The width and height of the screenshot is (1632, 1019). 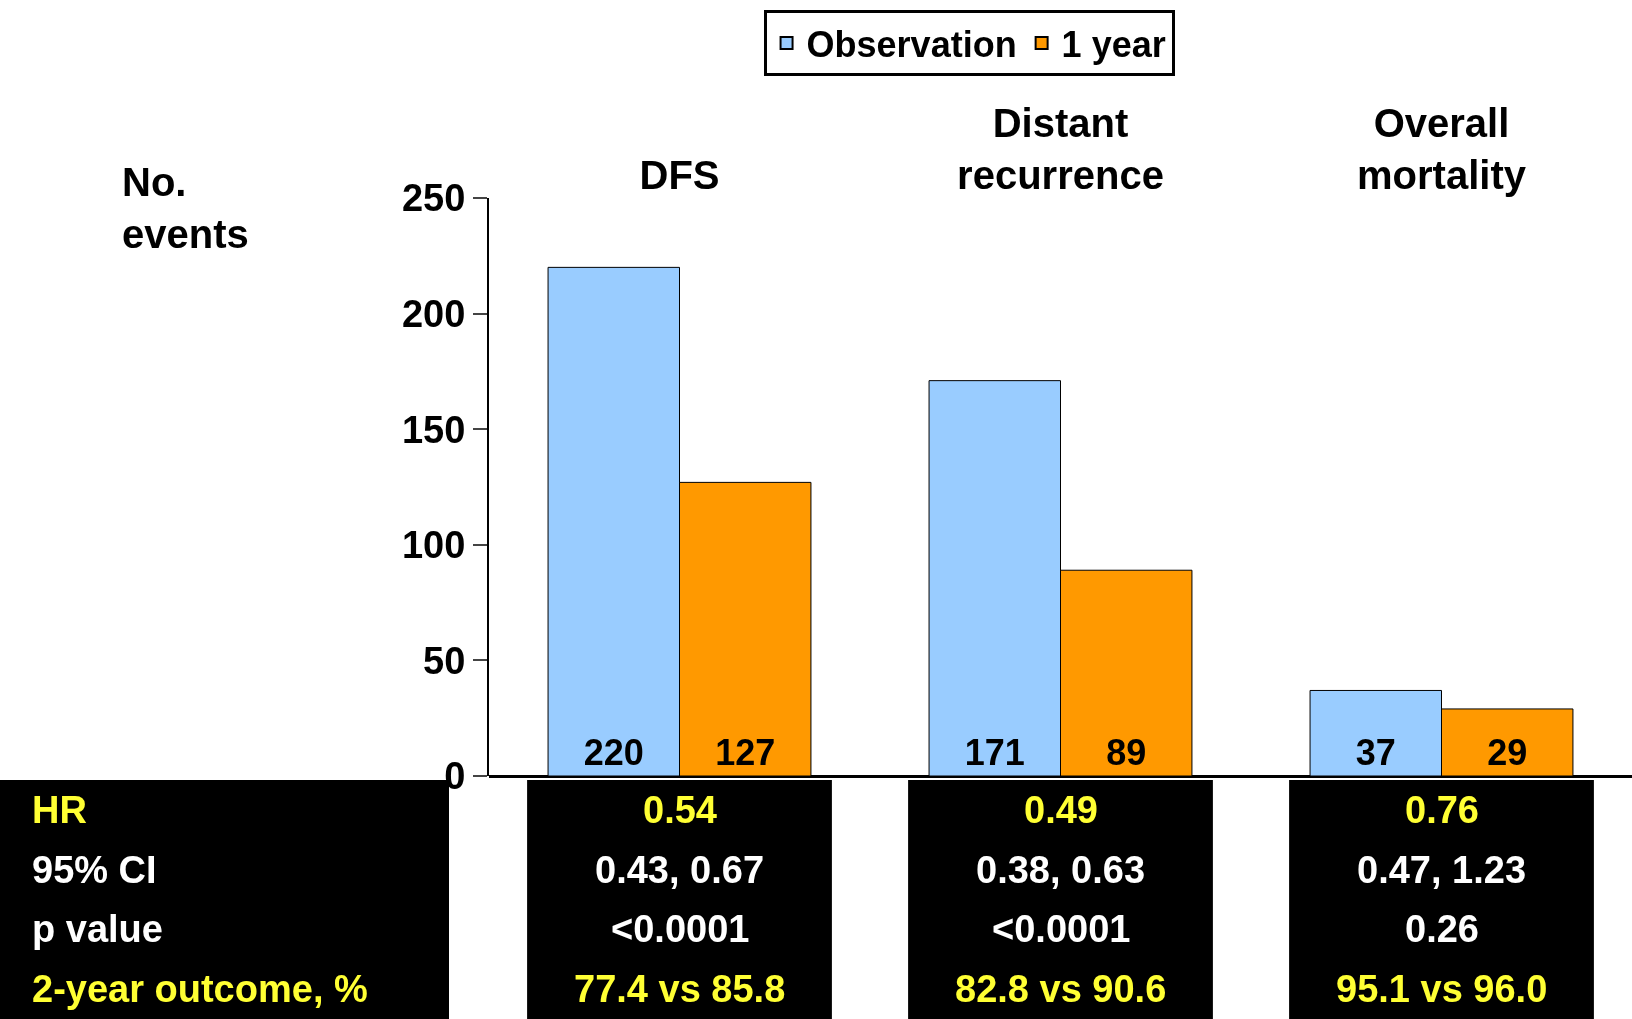 I want to click on data-label: 220, so click(x=613, y=752).